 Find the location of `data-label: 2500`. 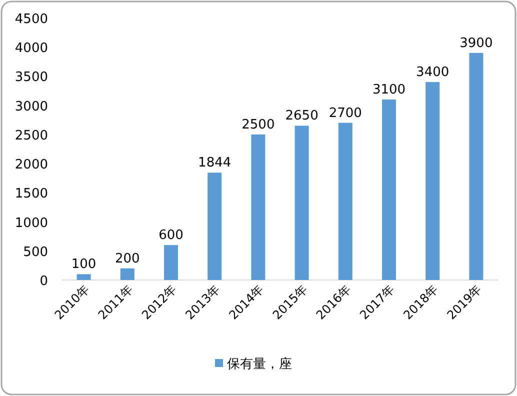

data-label: 2500 is located at coordinates (258, 124).